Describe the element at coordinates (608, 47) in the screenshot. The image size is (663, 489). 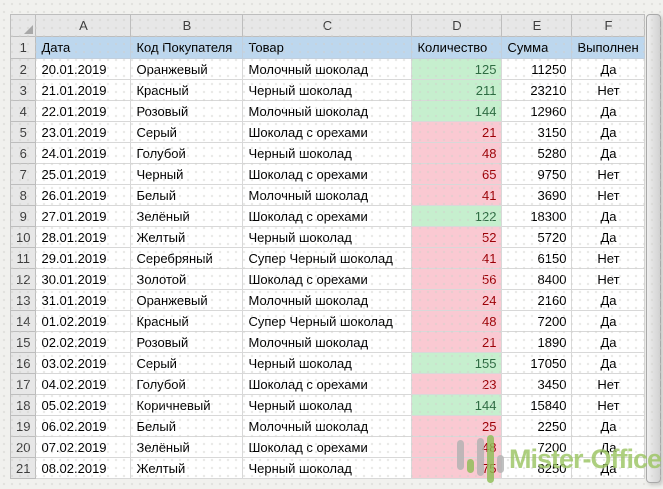
I see `header-cell-completed: Выполнен` at that location.